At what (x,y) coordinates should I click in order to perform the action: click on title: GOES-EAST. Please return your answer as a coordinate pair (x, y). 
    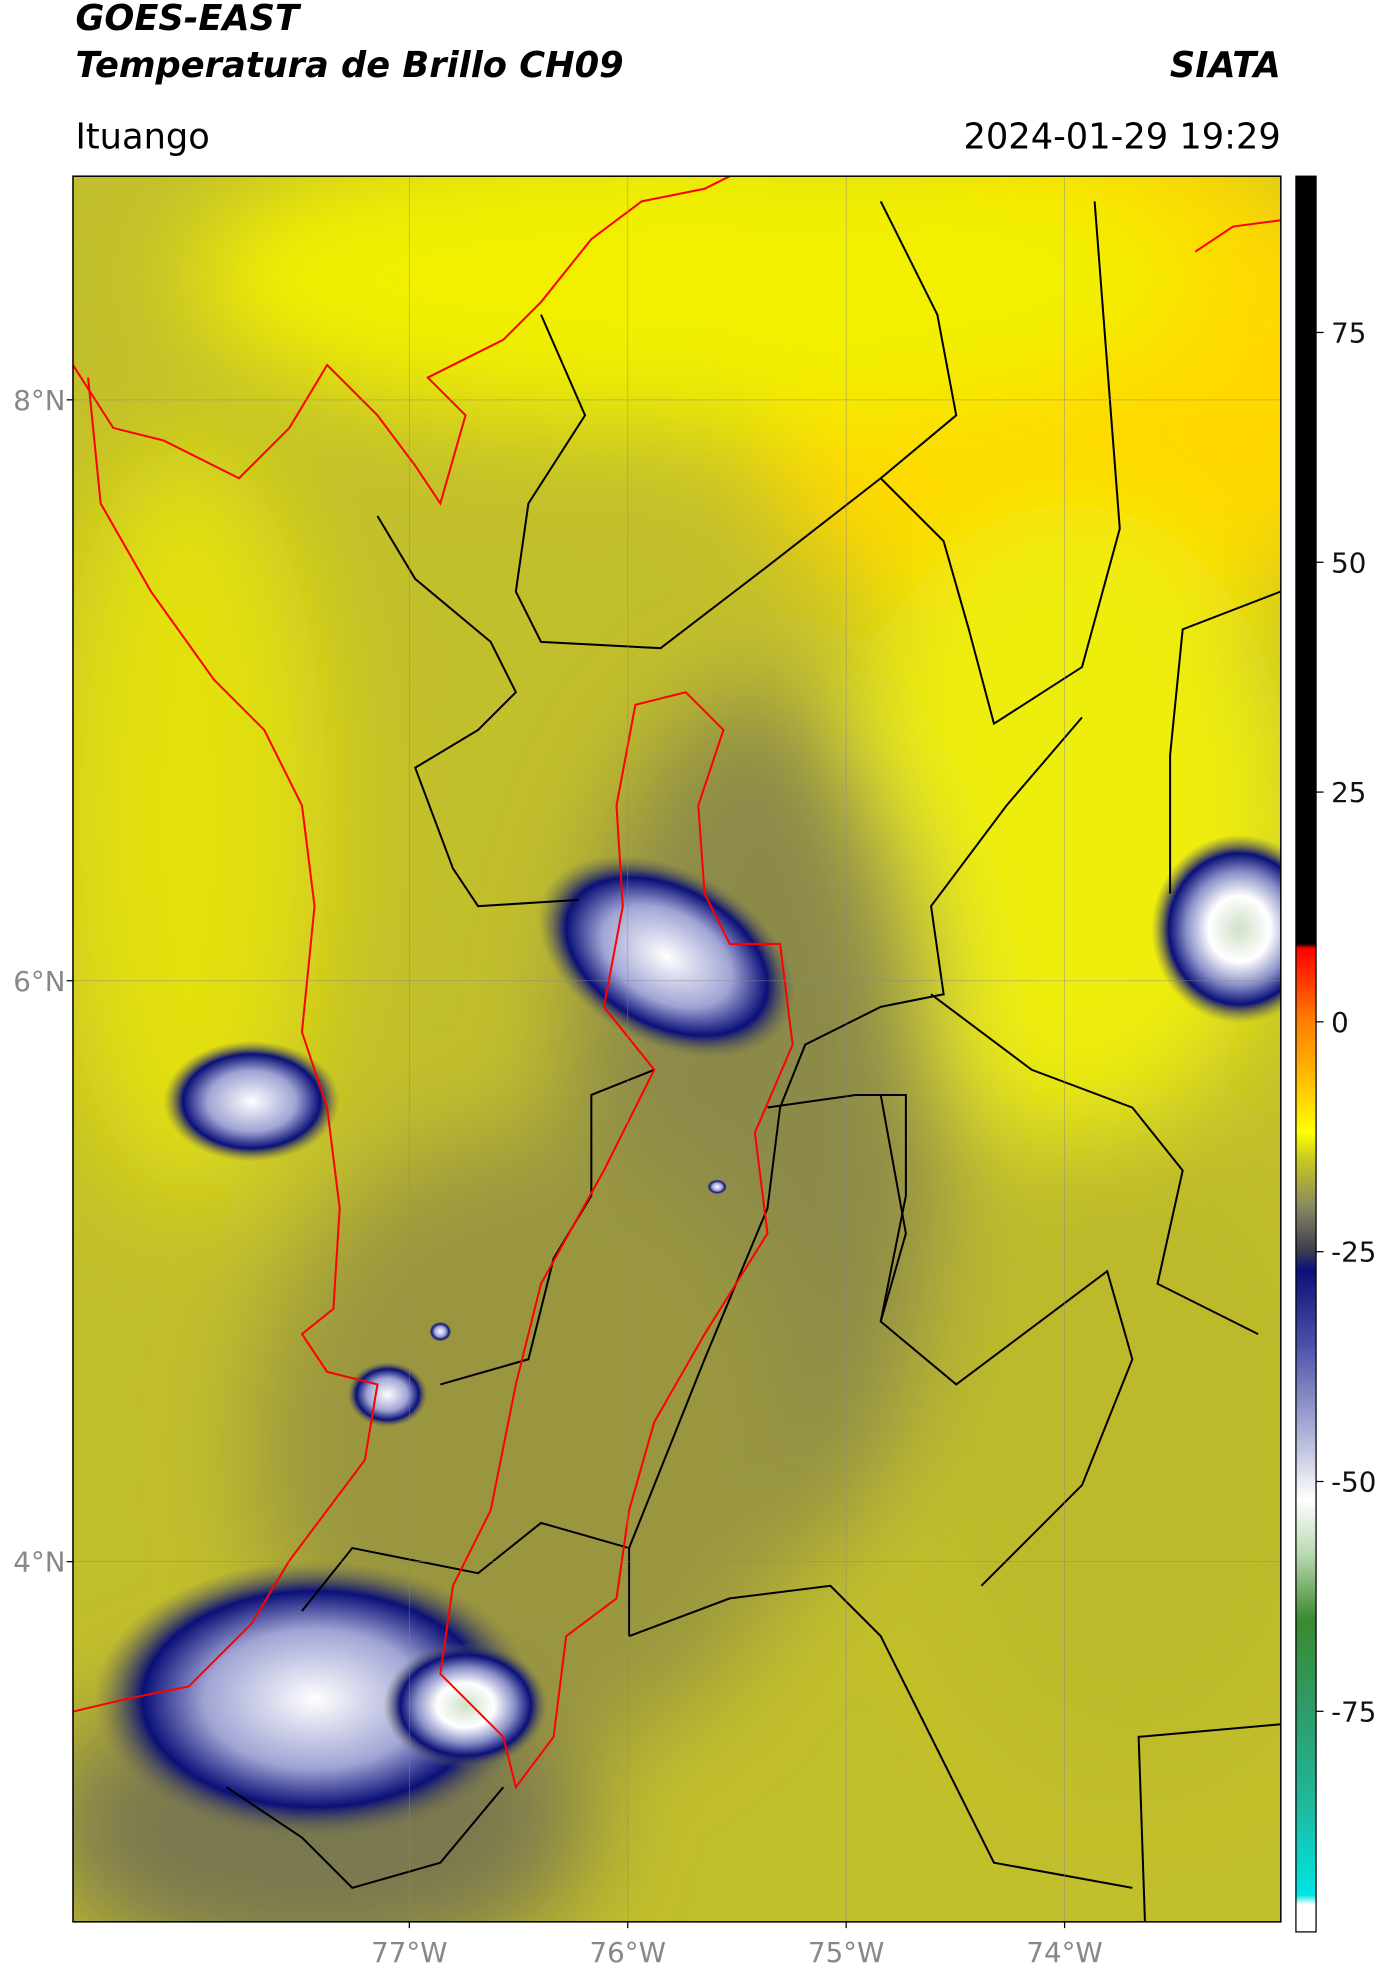
    Looking at the image, I should click on (188, 19).